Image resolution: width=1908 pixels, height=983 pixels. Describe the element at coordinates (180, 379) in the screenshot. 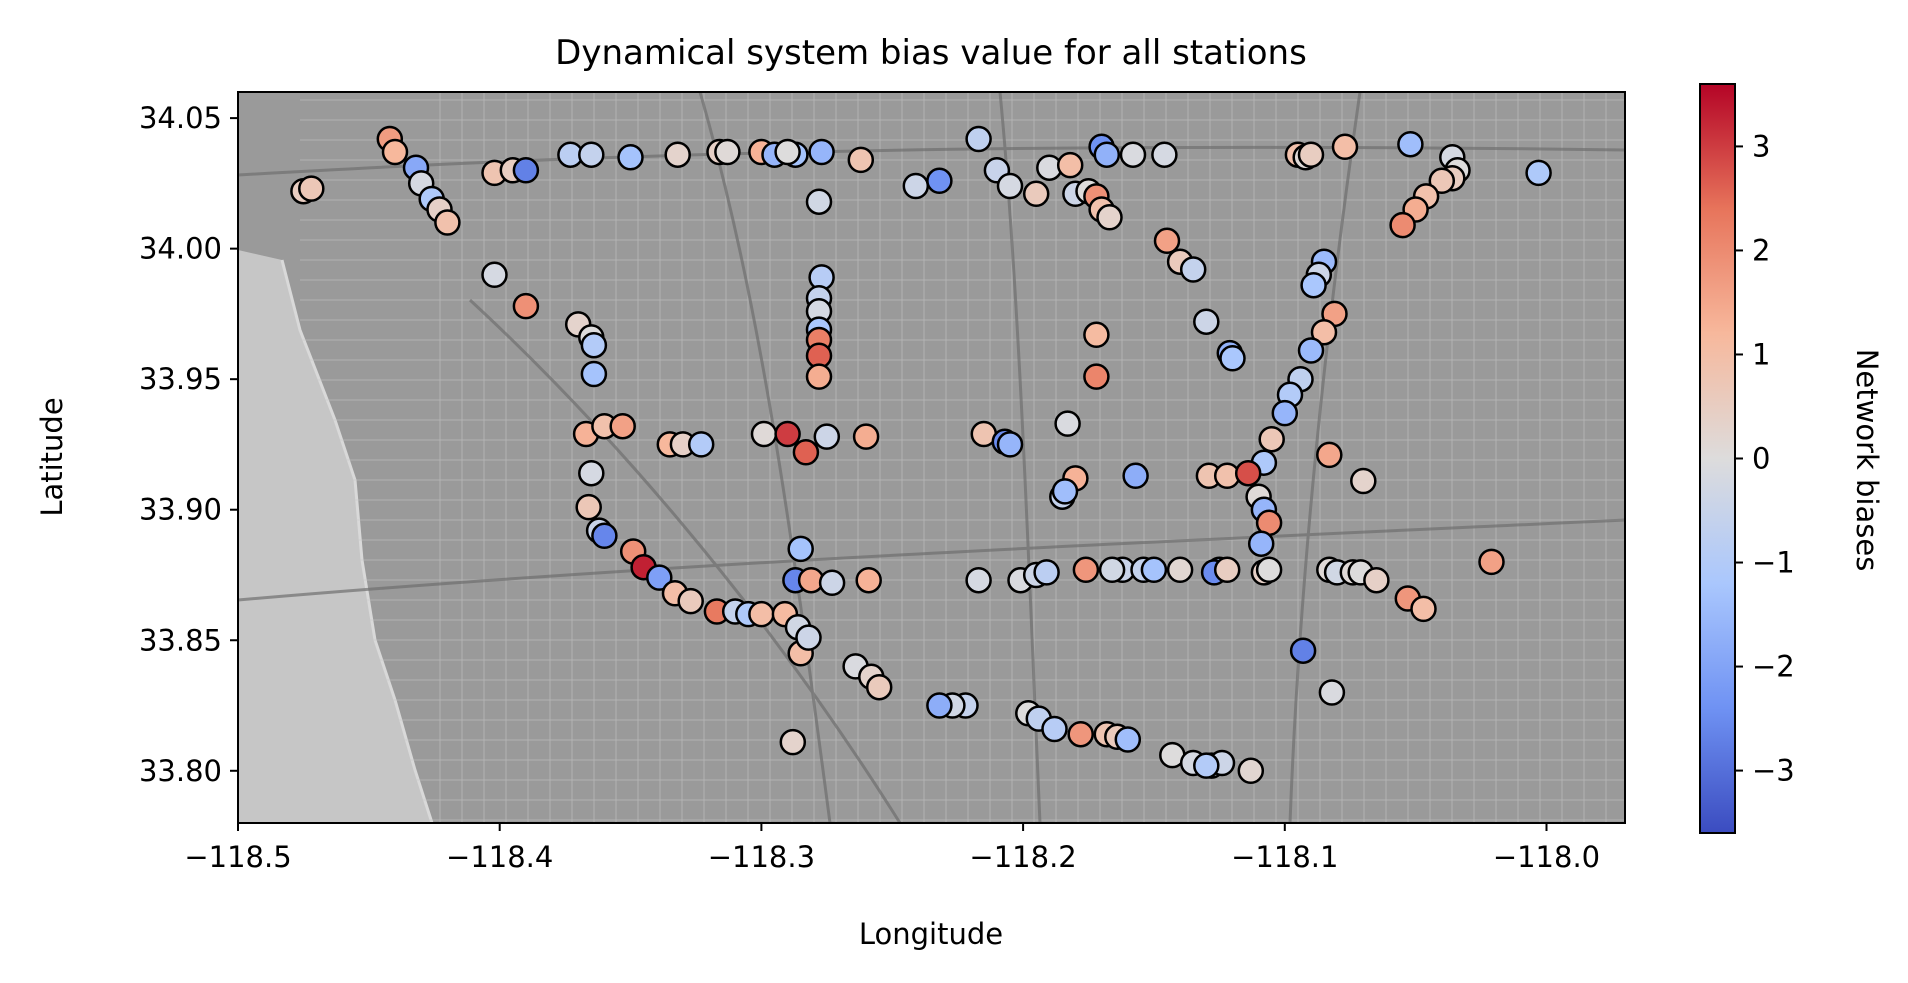

I see `y-tick-label: 33.95` at that location.